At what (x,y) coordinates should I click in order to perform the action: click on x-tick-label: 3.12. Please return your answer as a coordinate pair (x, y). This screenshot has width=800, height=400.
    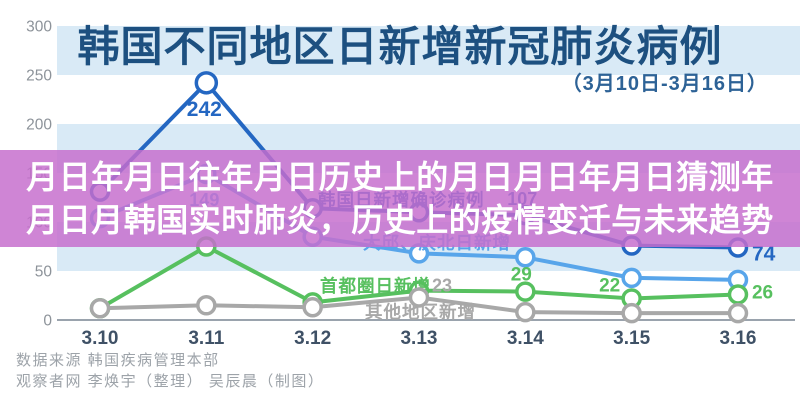
    Looking at the image, I should click on (312, 338).